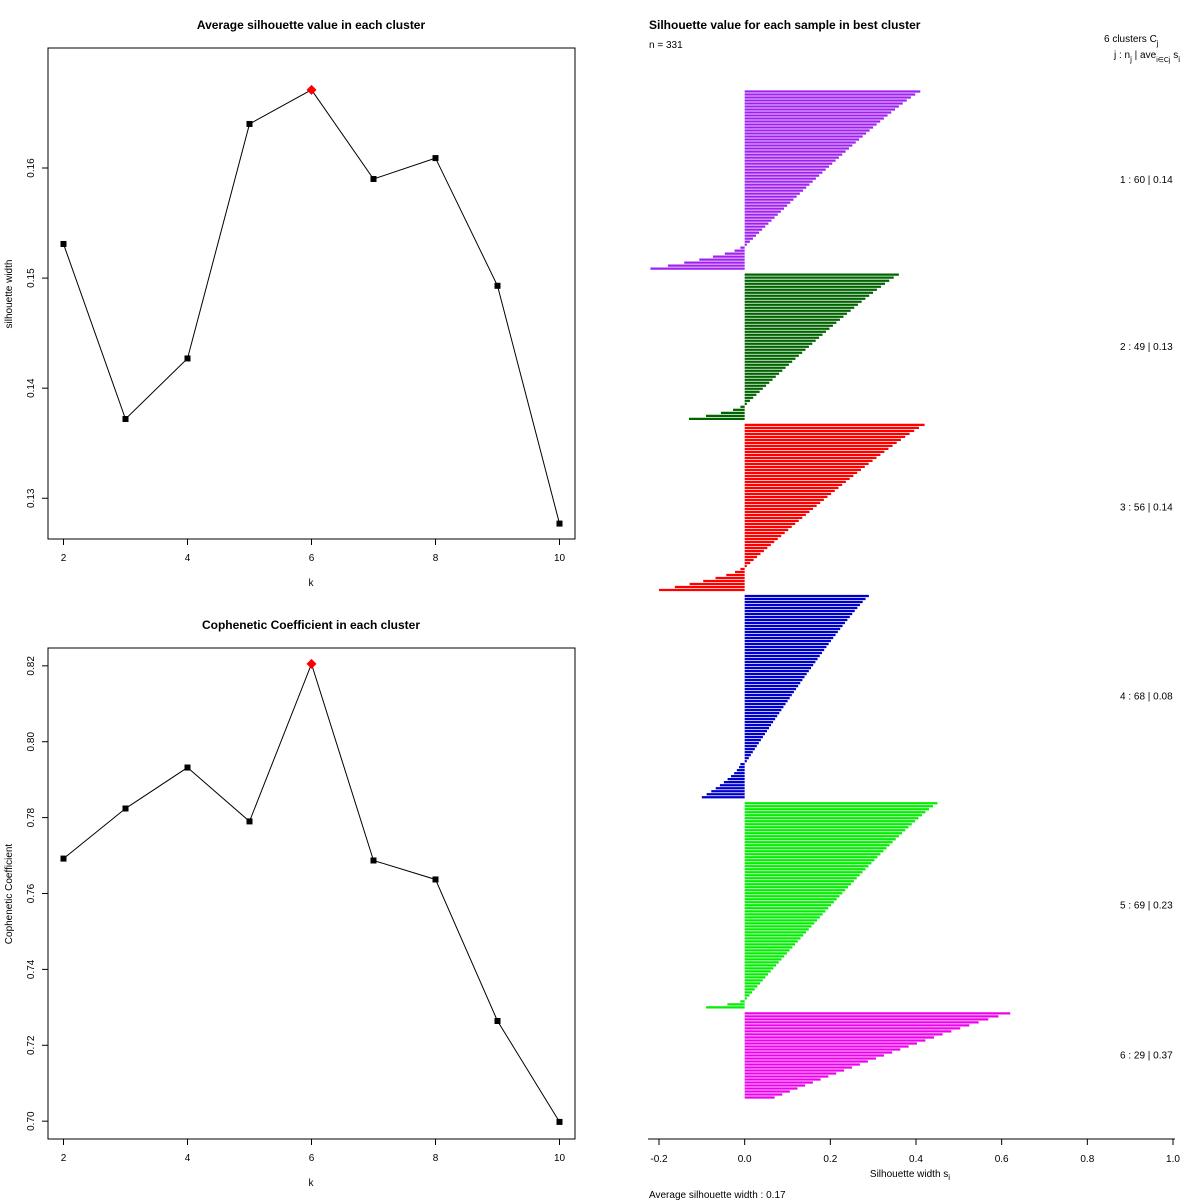 This screenshot has height=1200, width=1200. Describe the element at coordinates (313, 551) in the screenshot. I see `silhouette-avg-x-axis: 2 4 6 8 10` at that location.